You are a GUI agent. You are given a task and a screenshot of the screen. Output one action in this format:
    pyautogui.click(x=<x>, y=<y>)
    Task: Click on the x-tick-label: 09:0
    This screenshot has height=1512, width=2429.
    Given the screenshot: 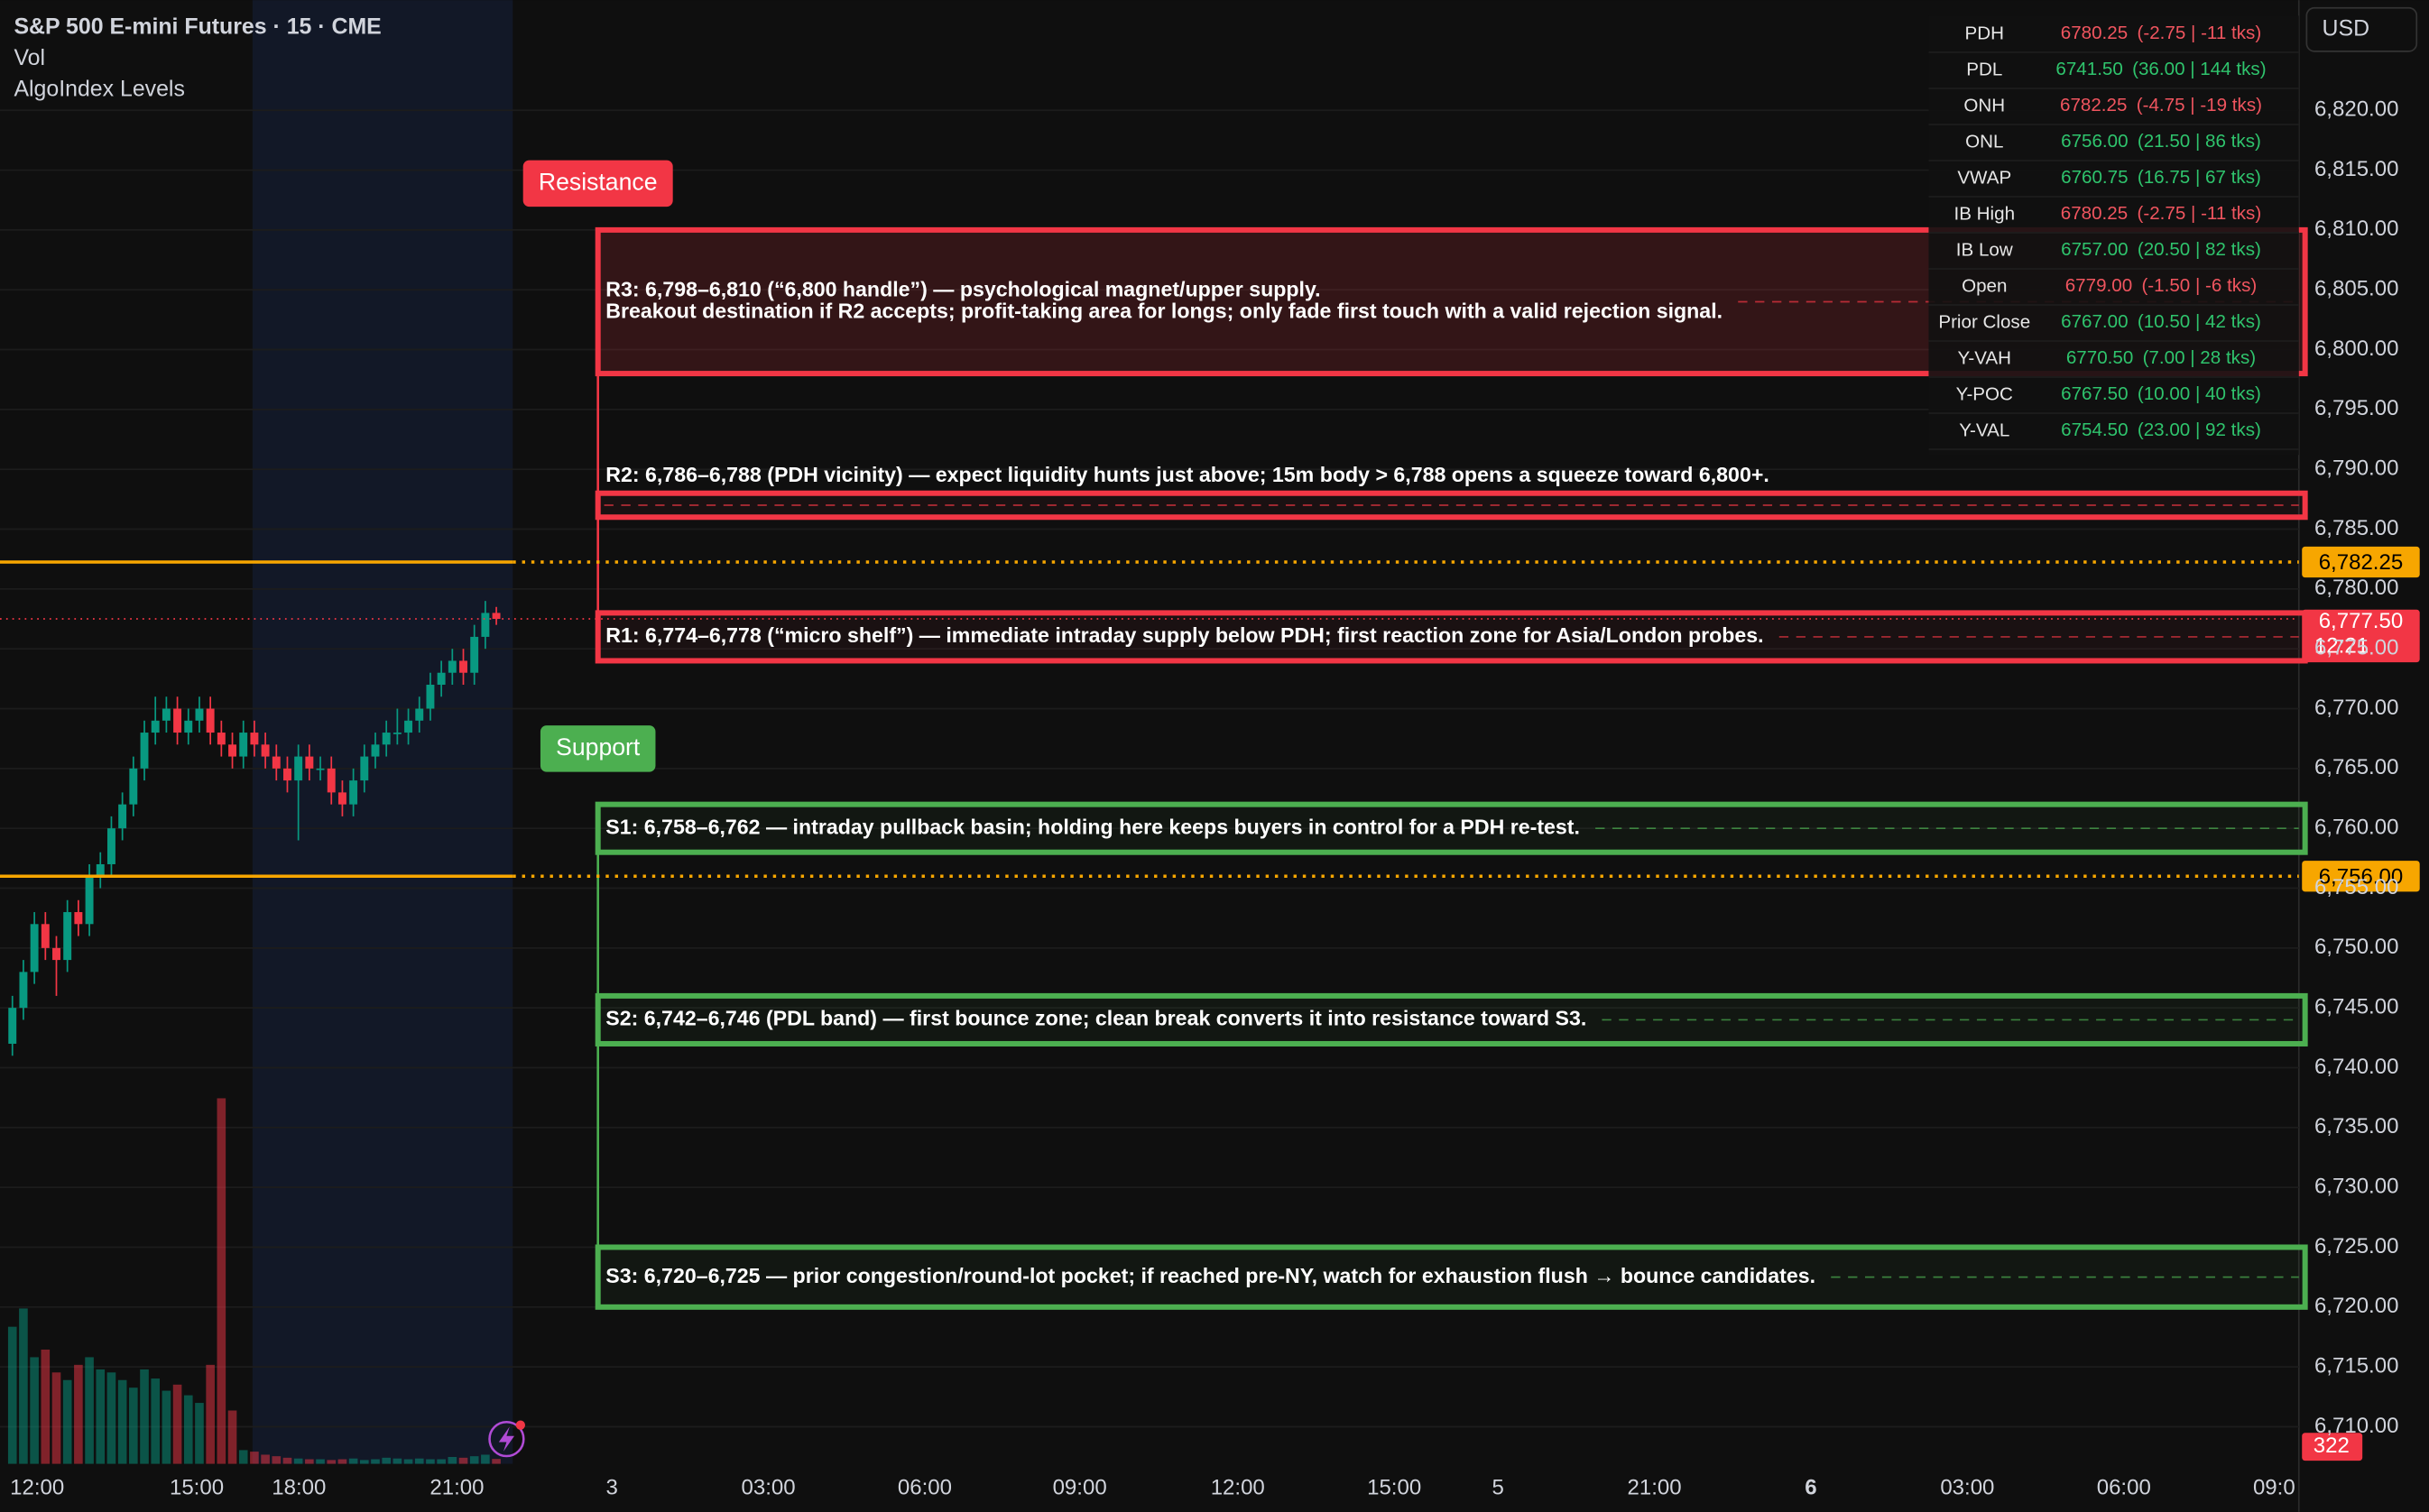 What is the action you would take?
    pyautogui.click(x=2274, y=1487)
    